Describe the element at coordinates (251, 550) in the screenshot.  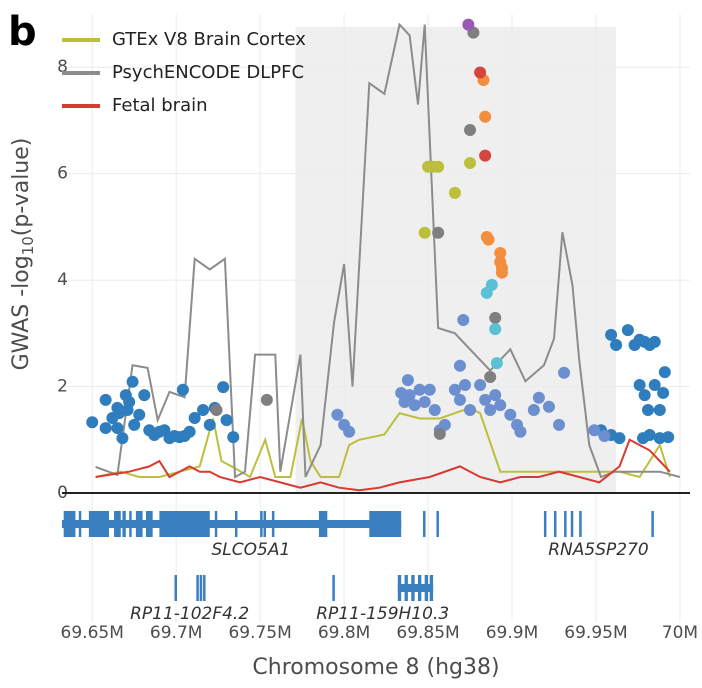
I see `gene-label: SLCO5A1` at that location.